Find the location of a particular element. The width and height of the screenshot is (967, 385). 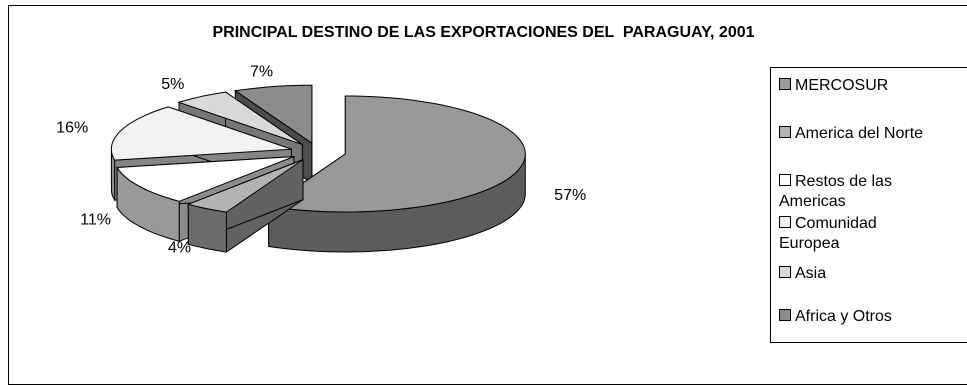

legend-item-comunidad-europea: Comunidad Europea is located at coordinates (873, 234).